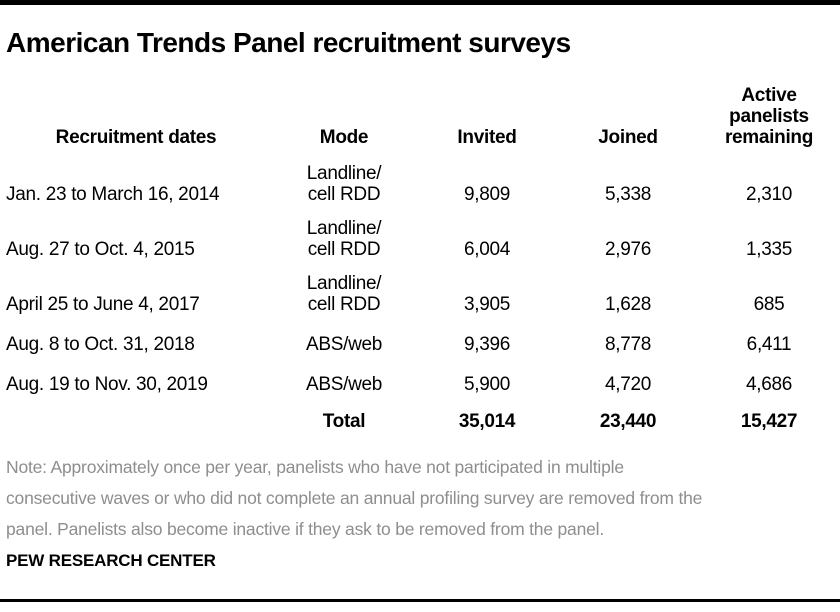 The height and width of the screenshot is (612, 840). I want to click on dates-cell: April 25 to June 4, 2017, so click(103, 304).